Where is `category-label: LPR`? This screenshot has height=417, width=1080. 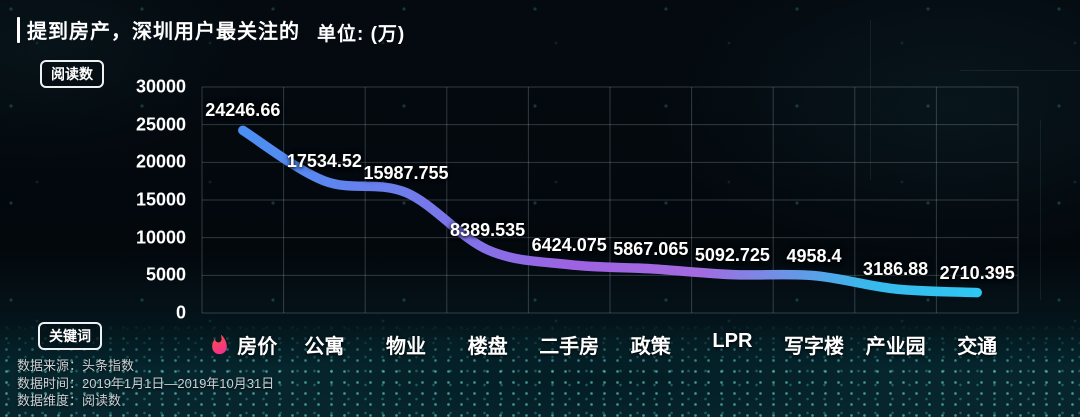
category-label: LPR is located at coordinates (732, 341).